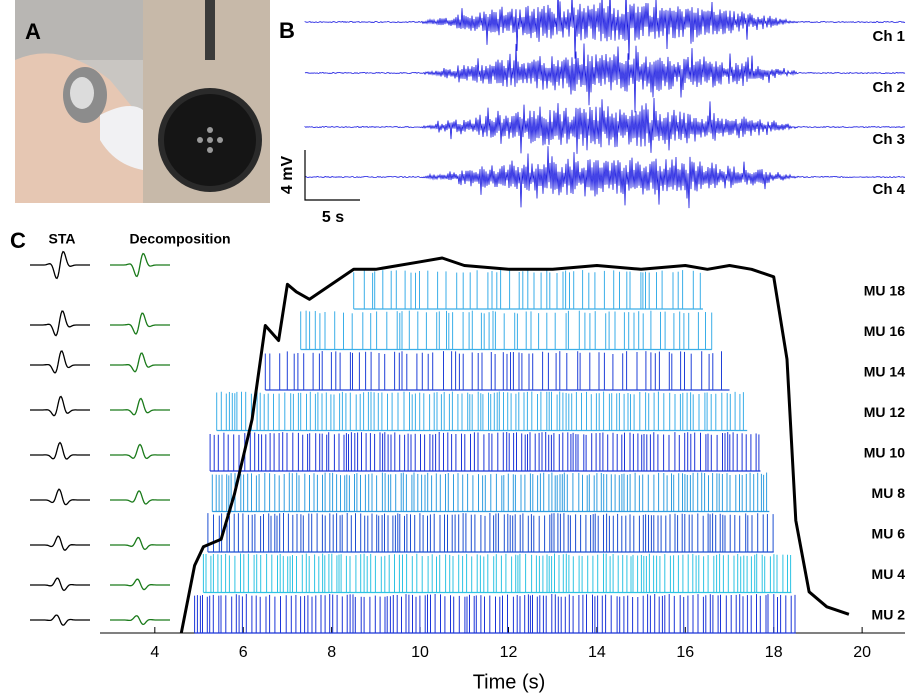  I want to click on channel-label: Ch 4, so click(888, 189).